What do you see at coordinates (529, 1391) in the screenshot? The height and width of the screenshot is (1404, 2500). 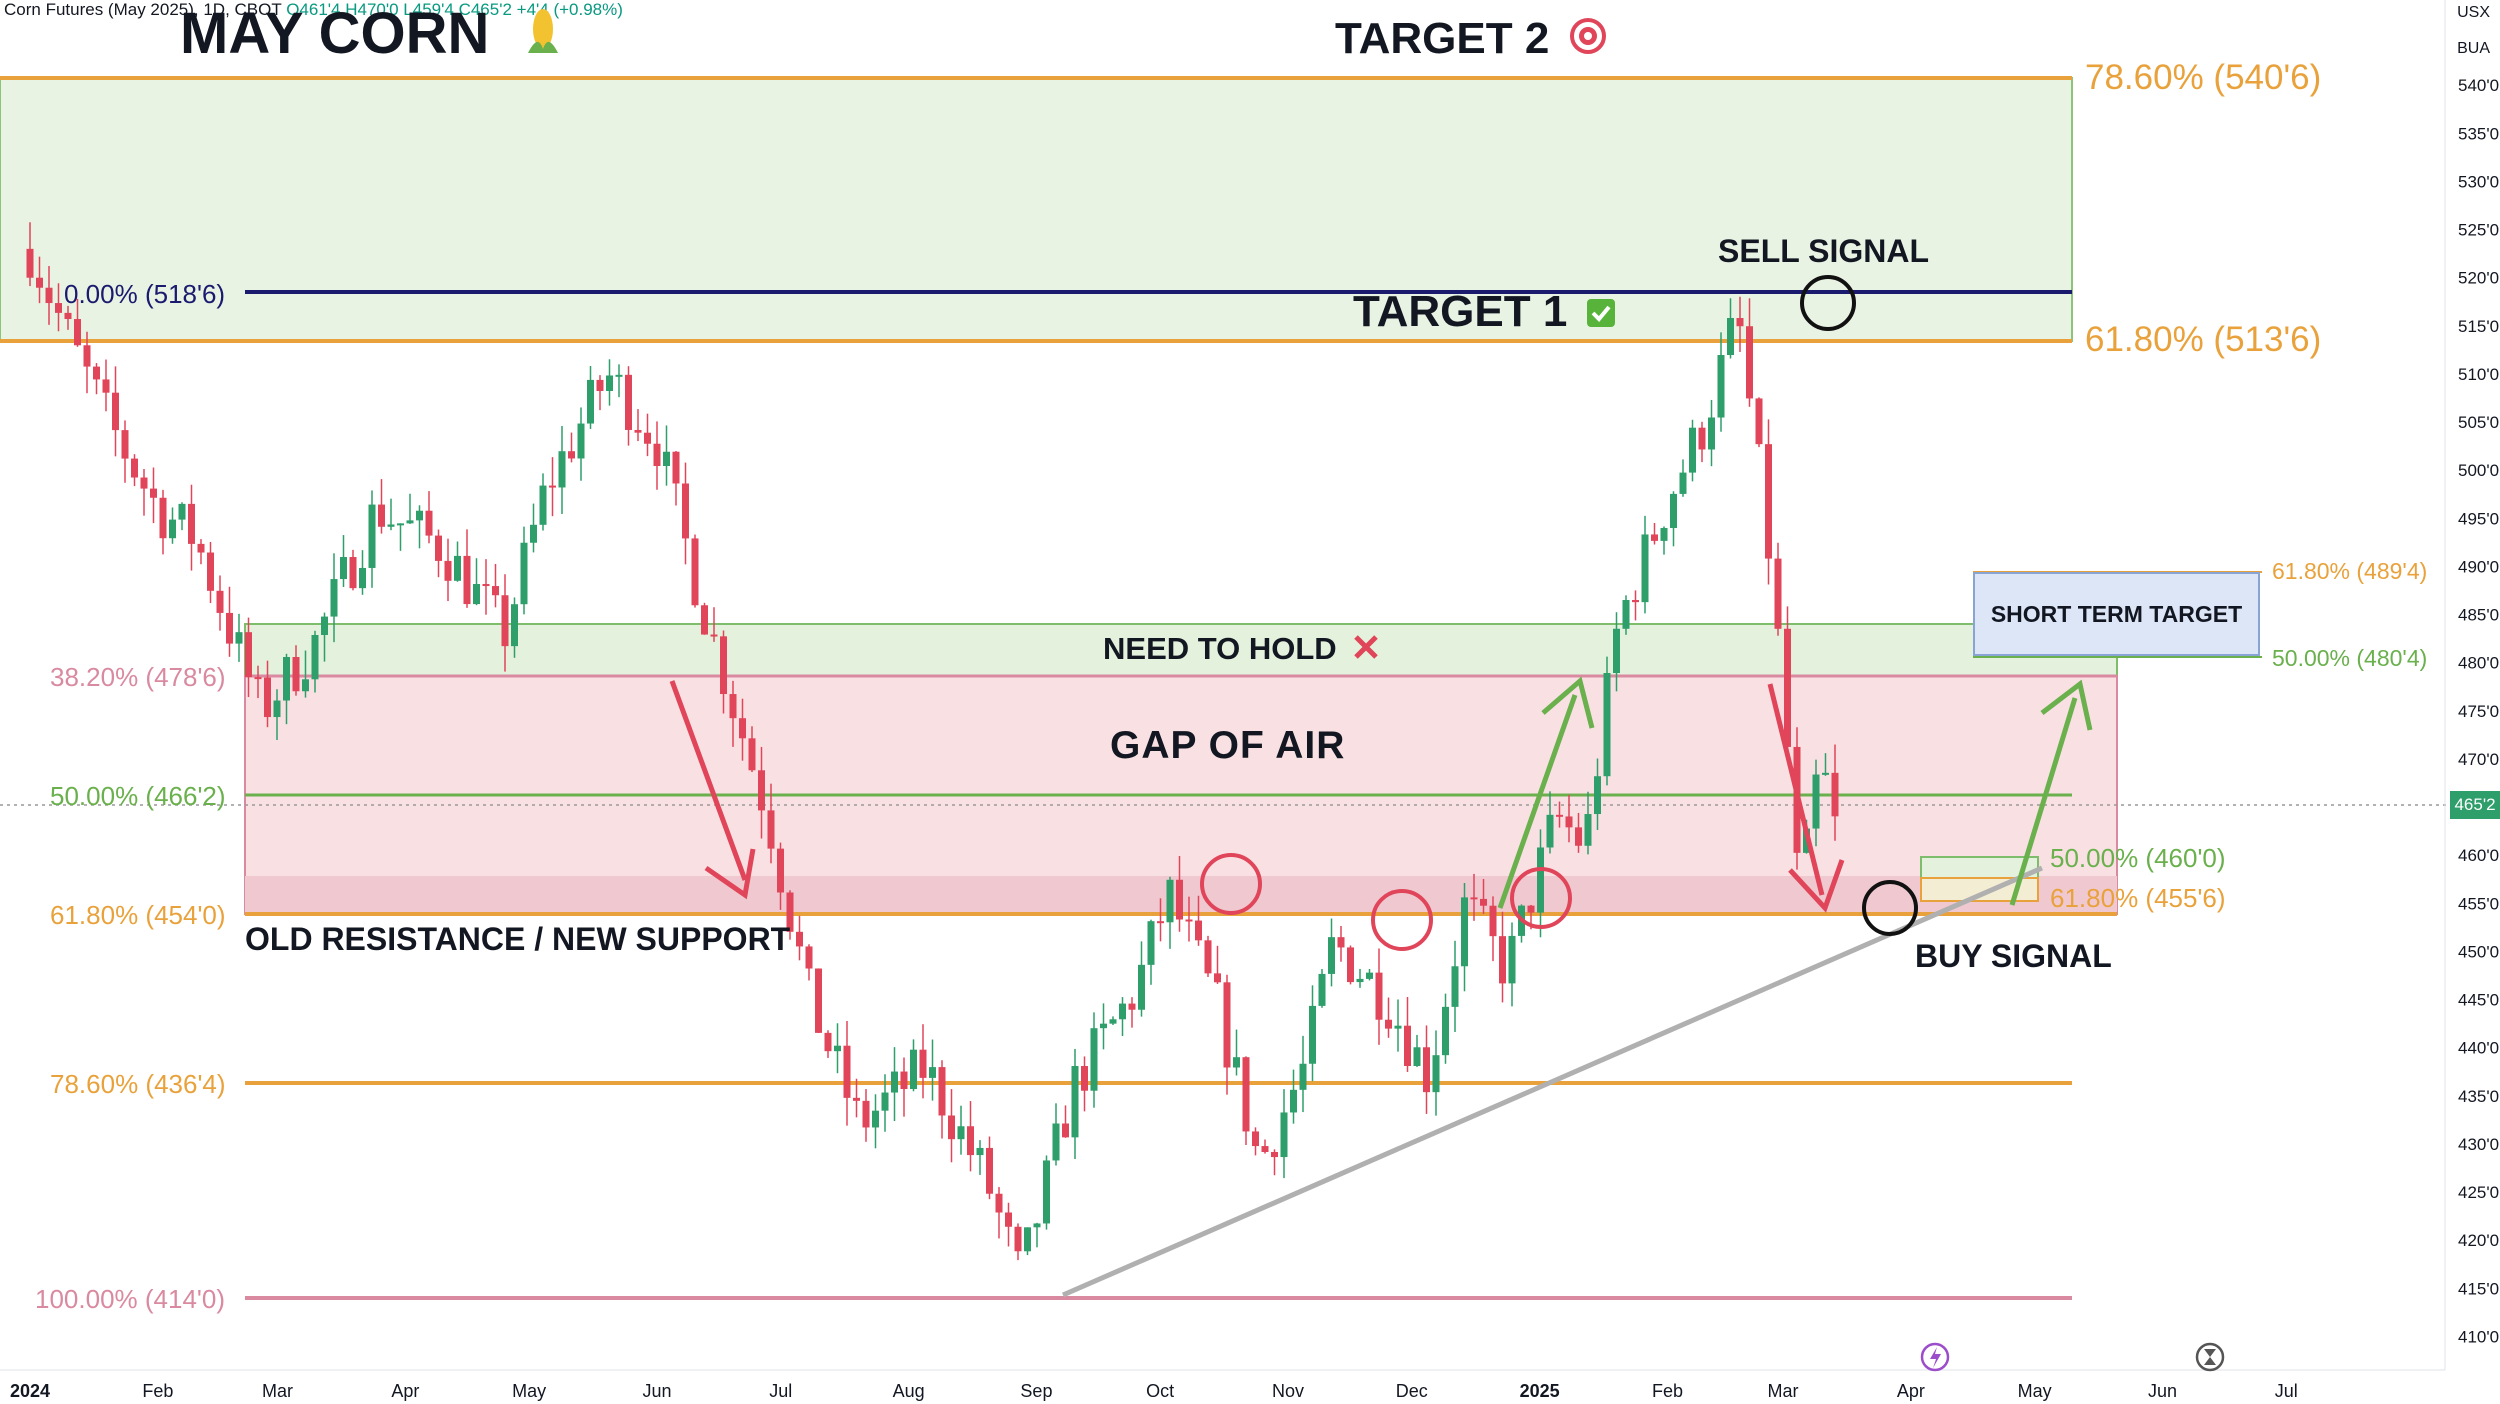 I see `x-tick-label: May` at bounding box center [529, 1391].